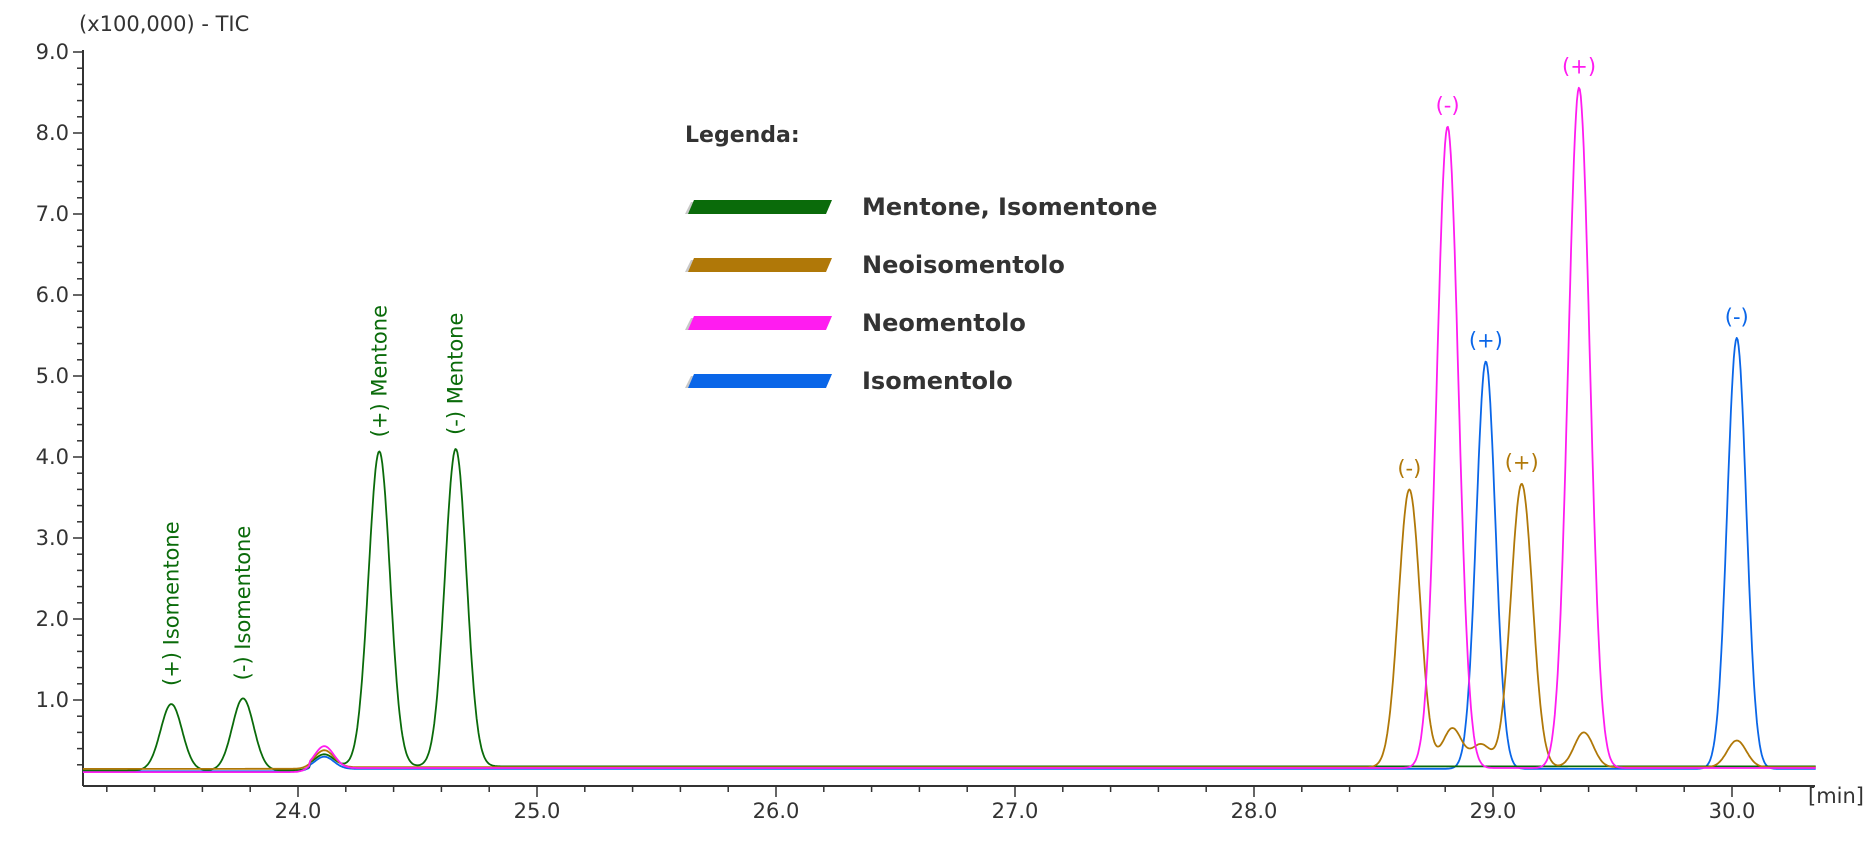  What do you see at coordinates (937, 381) in the screenshot?
I see `legend-label: Isomentolo` at bounding box center [937, 381].